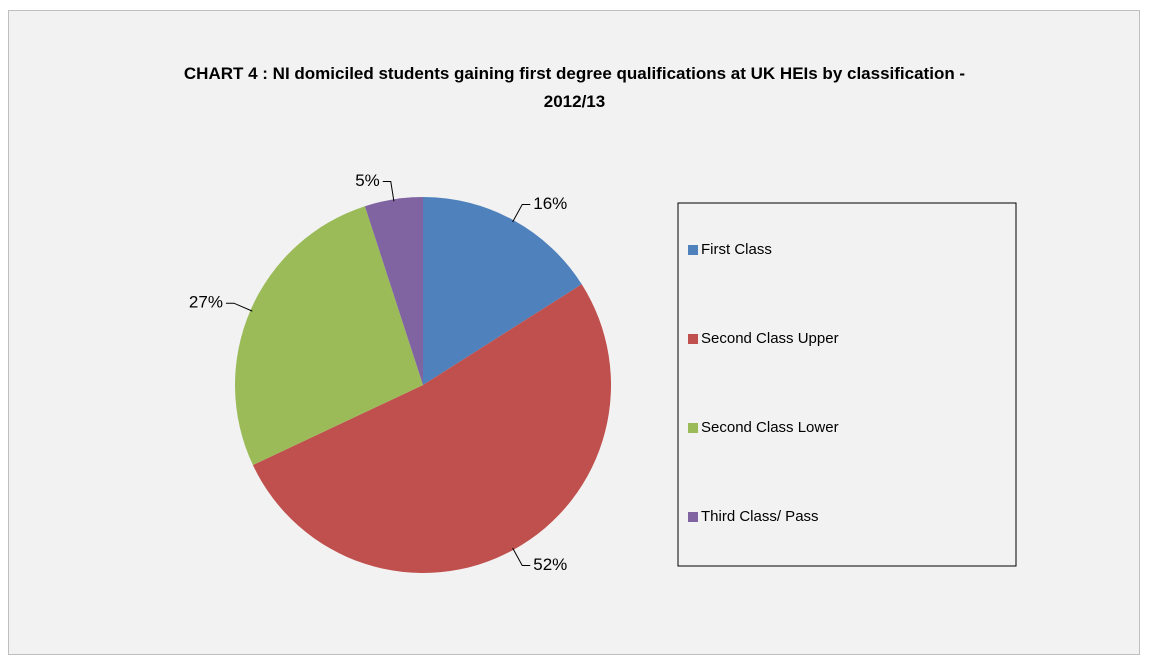 The image size is (1149, 664). What do you see at coordinates (206, 302) in the screenshot?
I see `data-label: 27%` at bounding box center [206, 302].